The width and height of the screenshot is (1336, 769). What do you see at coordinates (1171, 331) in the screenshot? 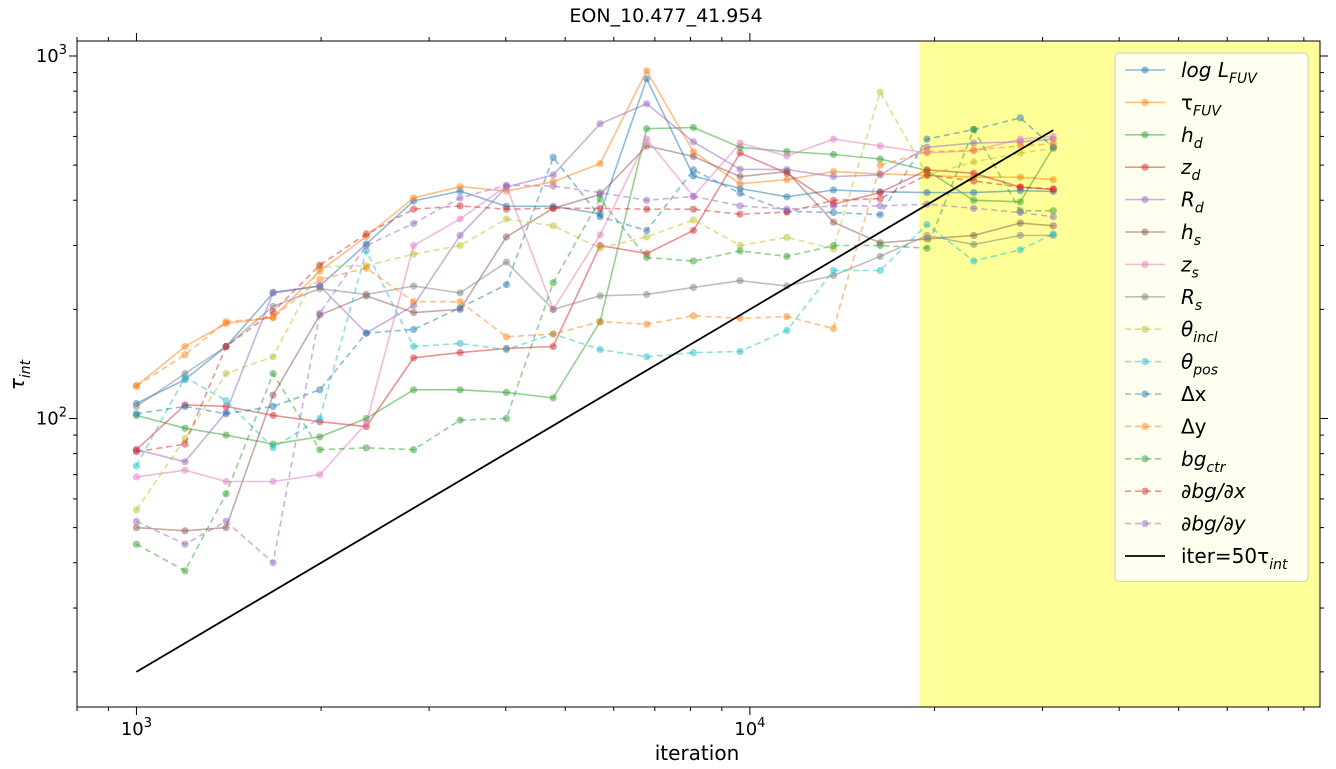
I see `legend-item: θincl` at bounding box center [1171, 331].